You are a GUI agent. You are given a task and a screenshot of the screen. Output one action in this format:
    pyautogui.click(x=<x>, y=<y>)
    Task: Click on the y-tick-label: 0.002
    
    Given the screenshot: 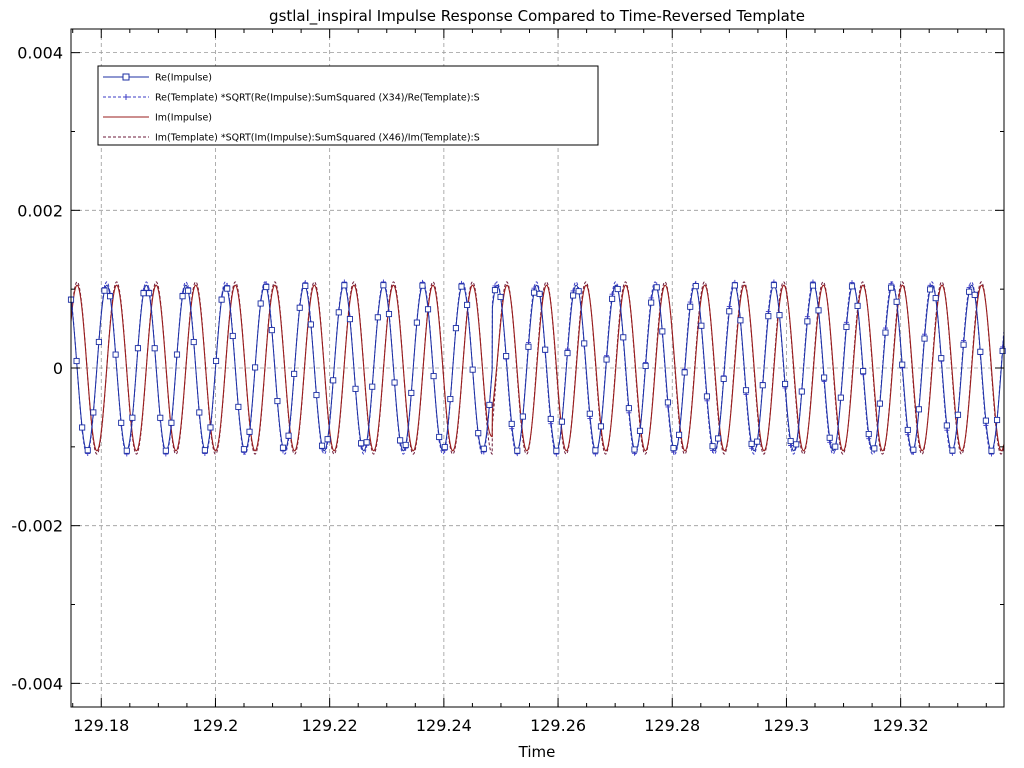 What is the action you would take?
    pyautogui.click(x=40, y=210)
    